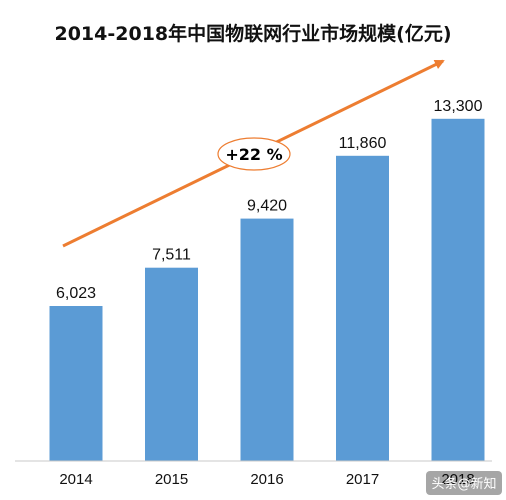  I want to click on category-label-2014: 2014, so click(75, 479).